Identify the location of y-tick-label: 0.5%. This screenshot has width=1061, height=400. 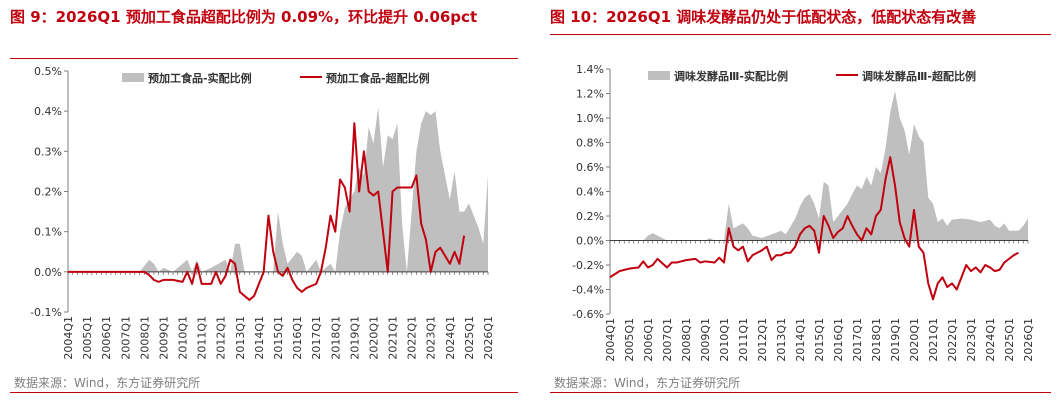
(48, 71).